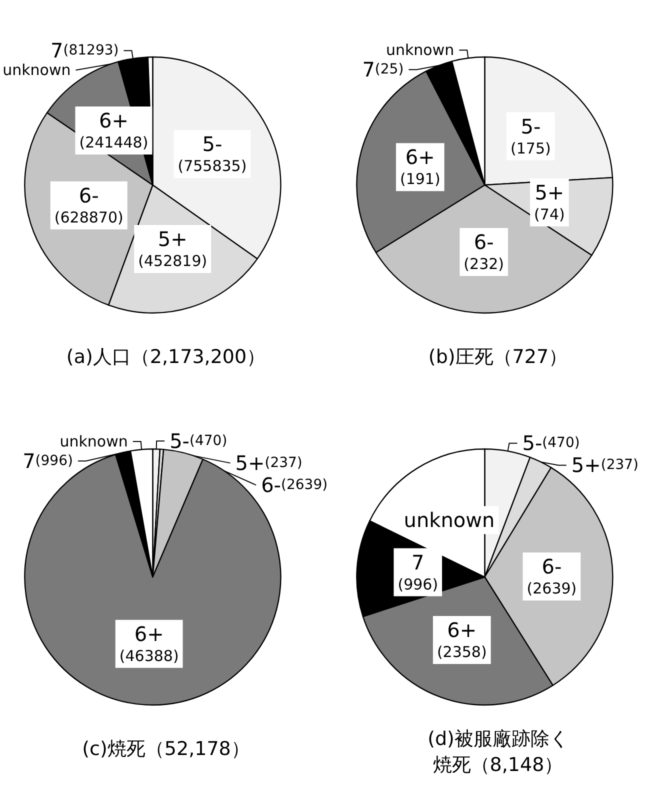  I want to click on data-label: (46388), so click(149, 655).